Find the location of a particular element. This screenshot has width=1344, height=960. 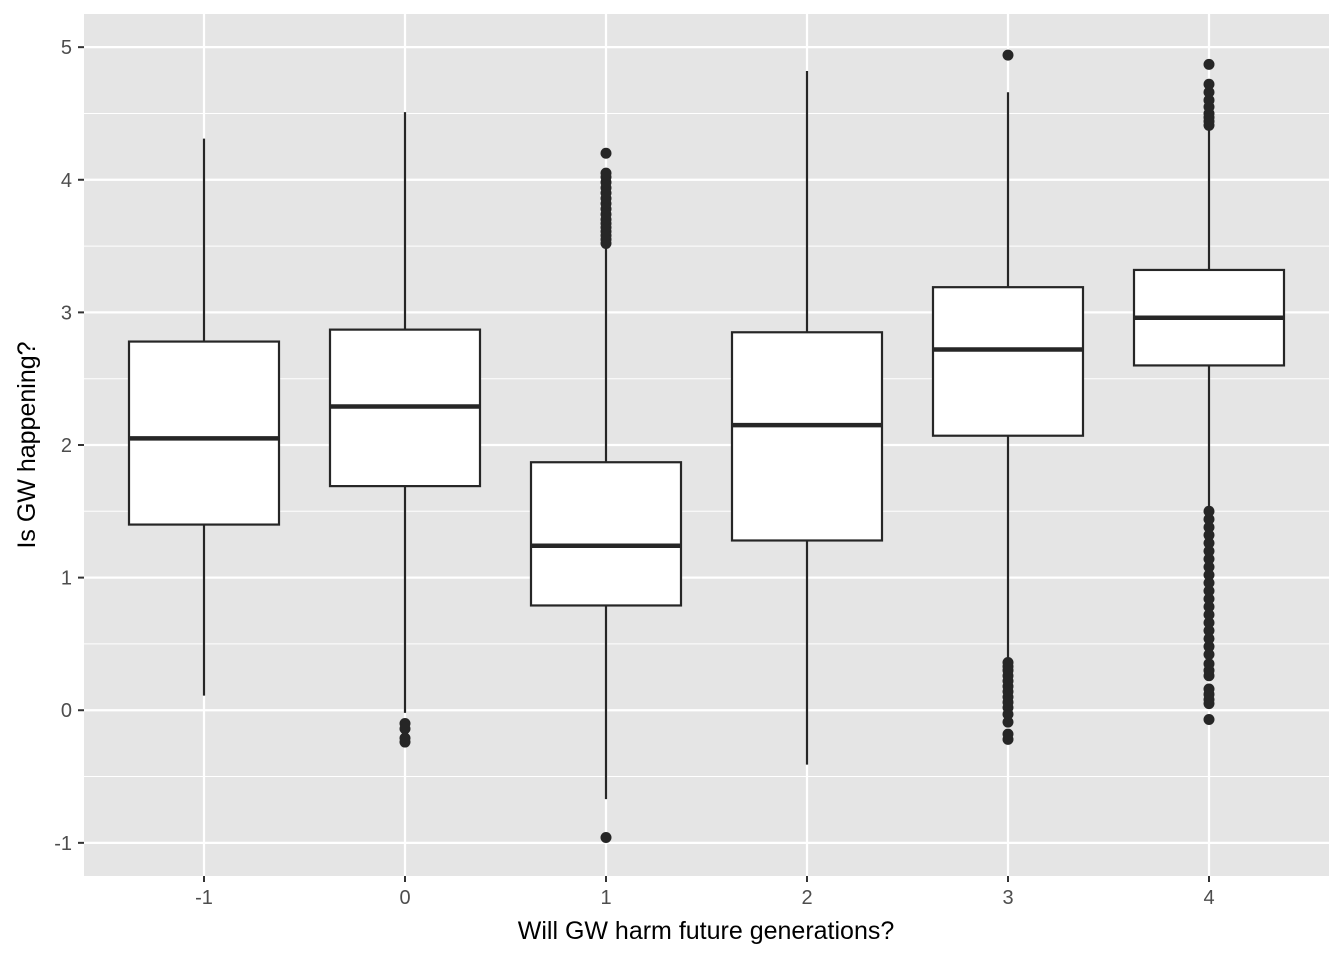

x-tick-label: 2 is located at coordinates (806, 898).